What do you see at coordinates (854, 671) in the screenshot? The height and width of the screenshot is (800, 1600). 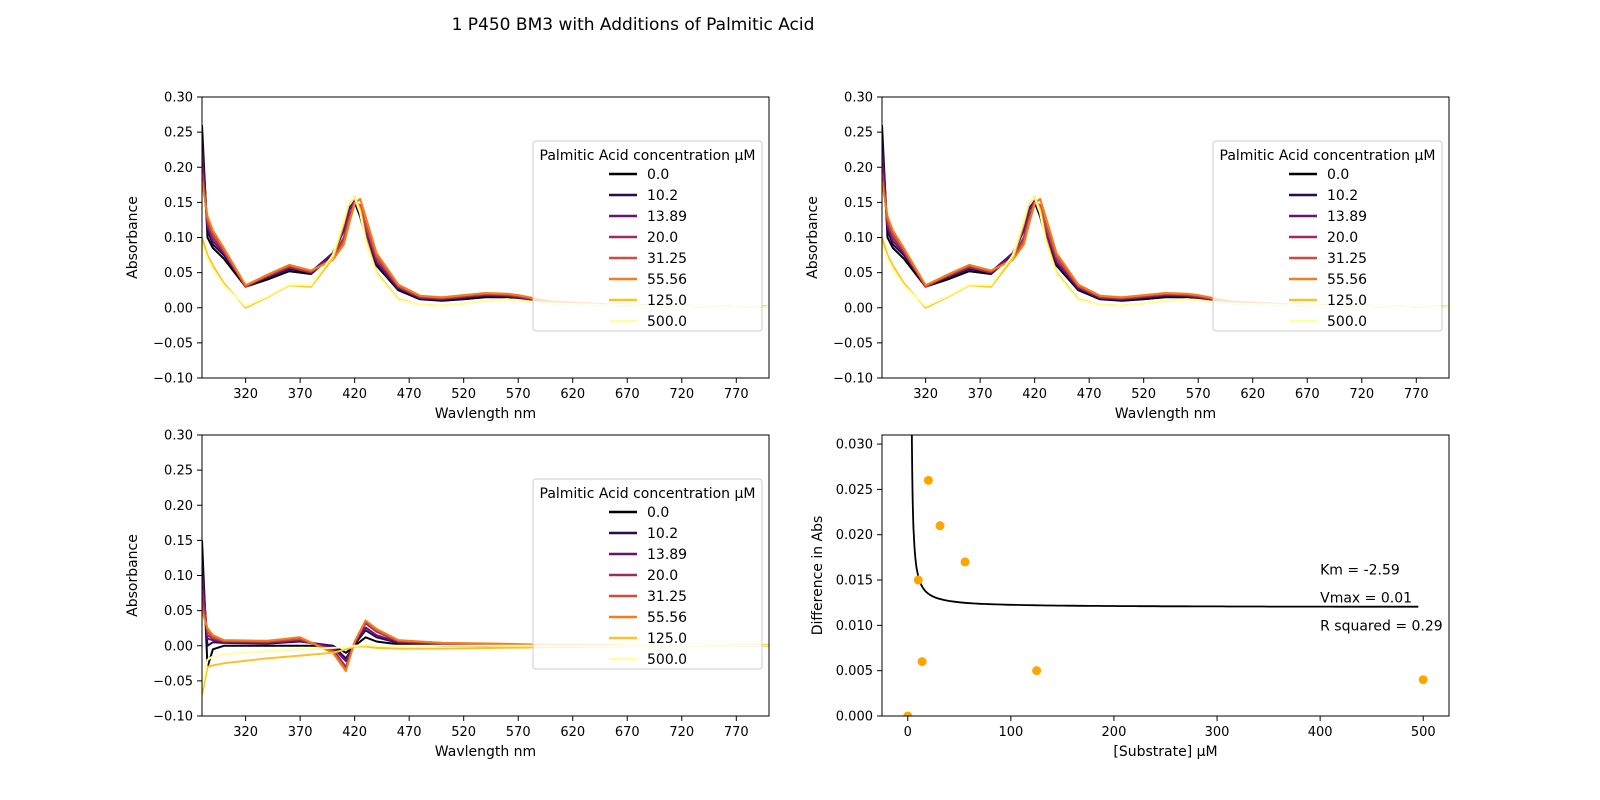 I see `y-tick-label: 0.005` at bounding box center [854, 671].